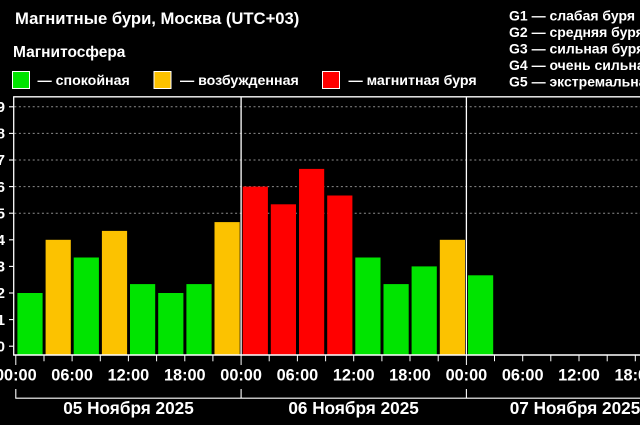  Describe the element at coordinates (413, 81) in the screenshot. I see `svg-text: — магнитная буря` at that location.